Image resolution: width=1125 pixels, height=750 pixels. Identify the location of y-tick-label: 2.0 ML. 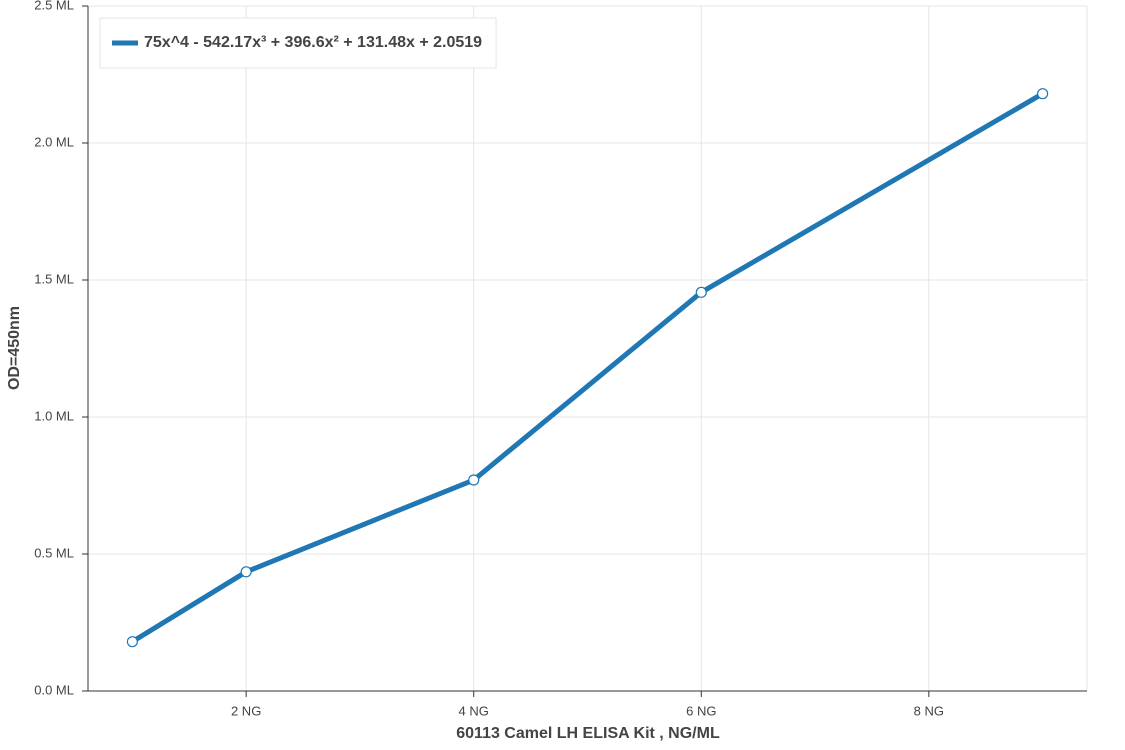
(54, 141).